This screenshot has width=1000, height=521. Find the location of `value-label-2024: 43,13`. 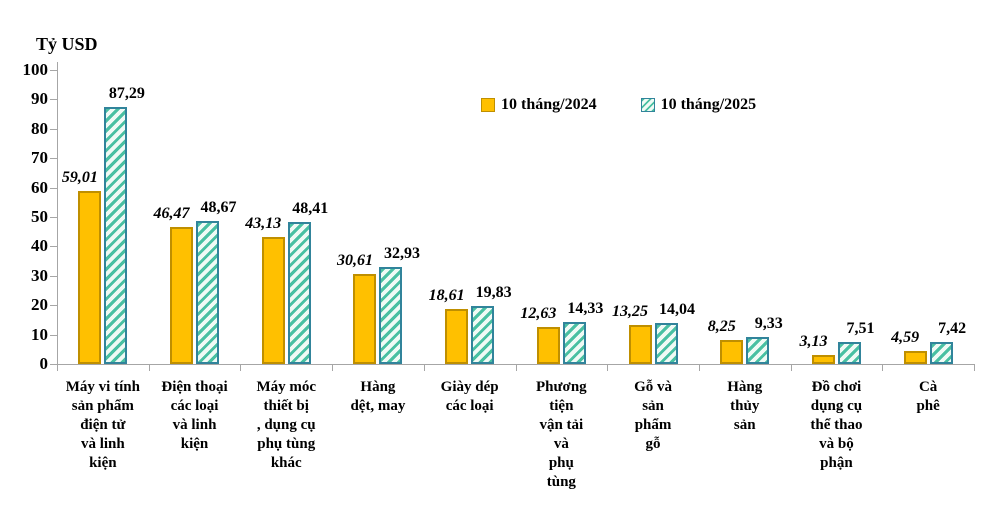

value-label-2024: 43,13 is located at coordinates (263, 224).